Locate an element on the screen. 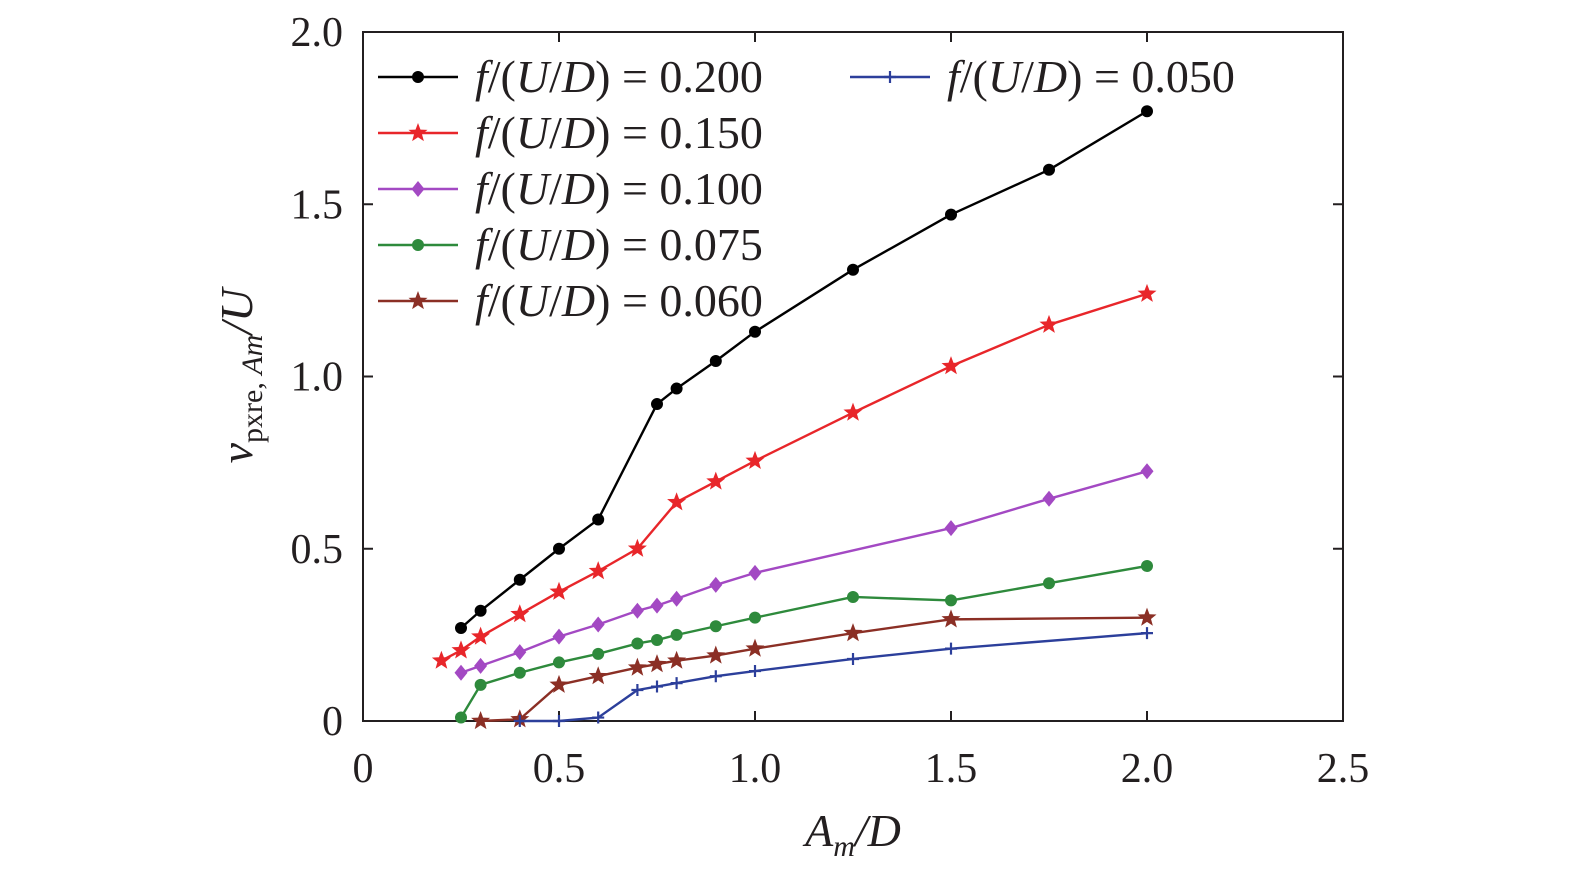  legend-item: f/(U/D) = 0.150 is located at coordinates (570, 132).